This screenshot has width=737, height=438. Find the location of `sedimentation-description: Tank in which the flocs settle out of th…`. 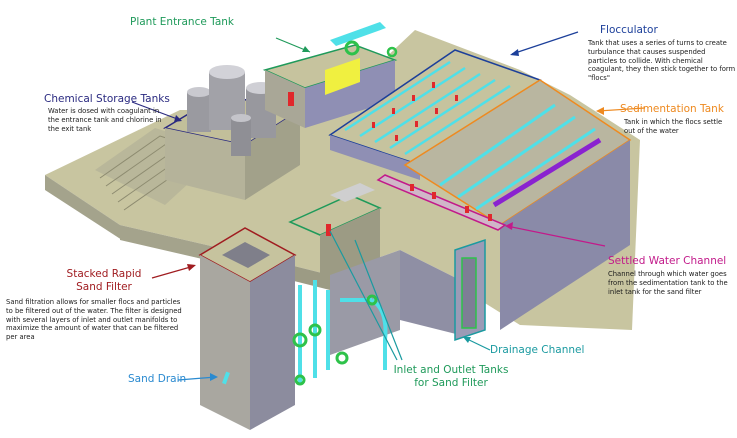

sedimentation-description: Tank in which the flocs settle out of th… is located at coordinates (673, 126).